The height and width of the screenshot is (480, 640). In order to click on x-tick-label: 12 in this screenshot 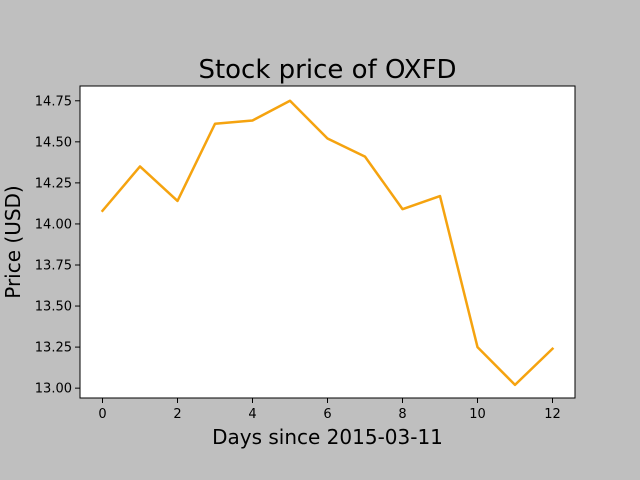, I will do `click(552, 414)`.